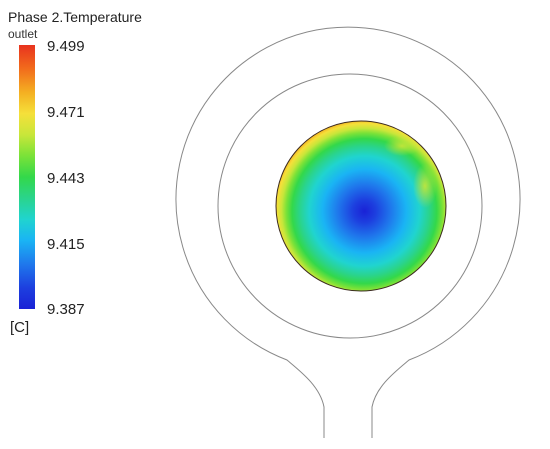 This screenshot has width=550, height=449. Describe the element at coordinates (23, 34) in the screenshot. I see `legend-subtitle: outlet` at that location.